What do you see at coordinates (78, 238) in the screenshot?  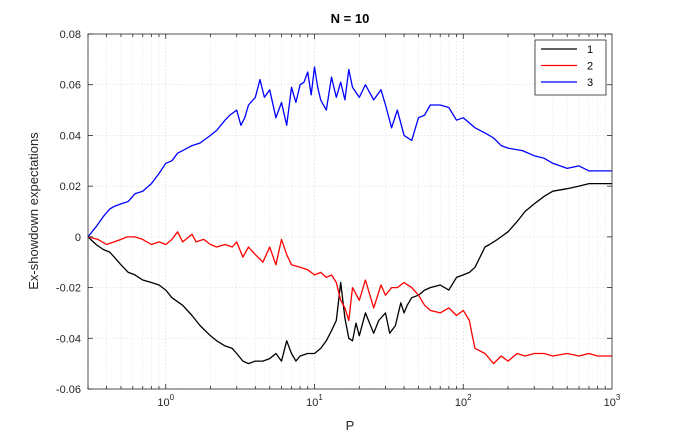 I see `y-tick-label: 0` at bounding box center [78, 238].